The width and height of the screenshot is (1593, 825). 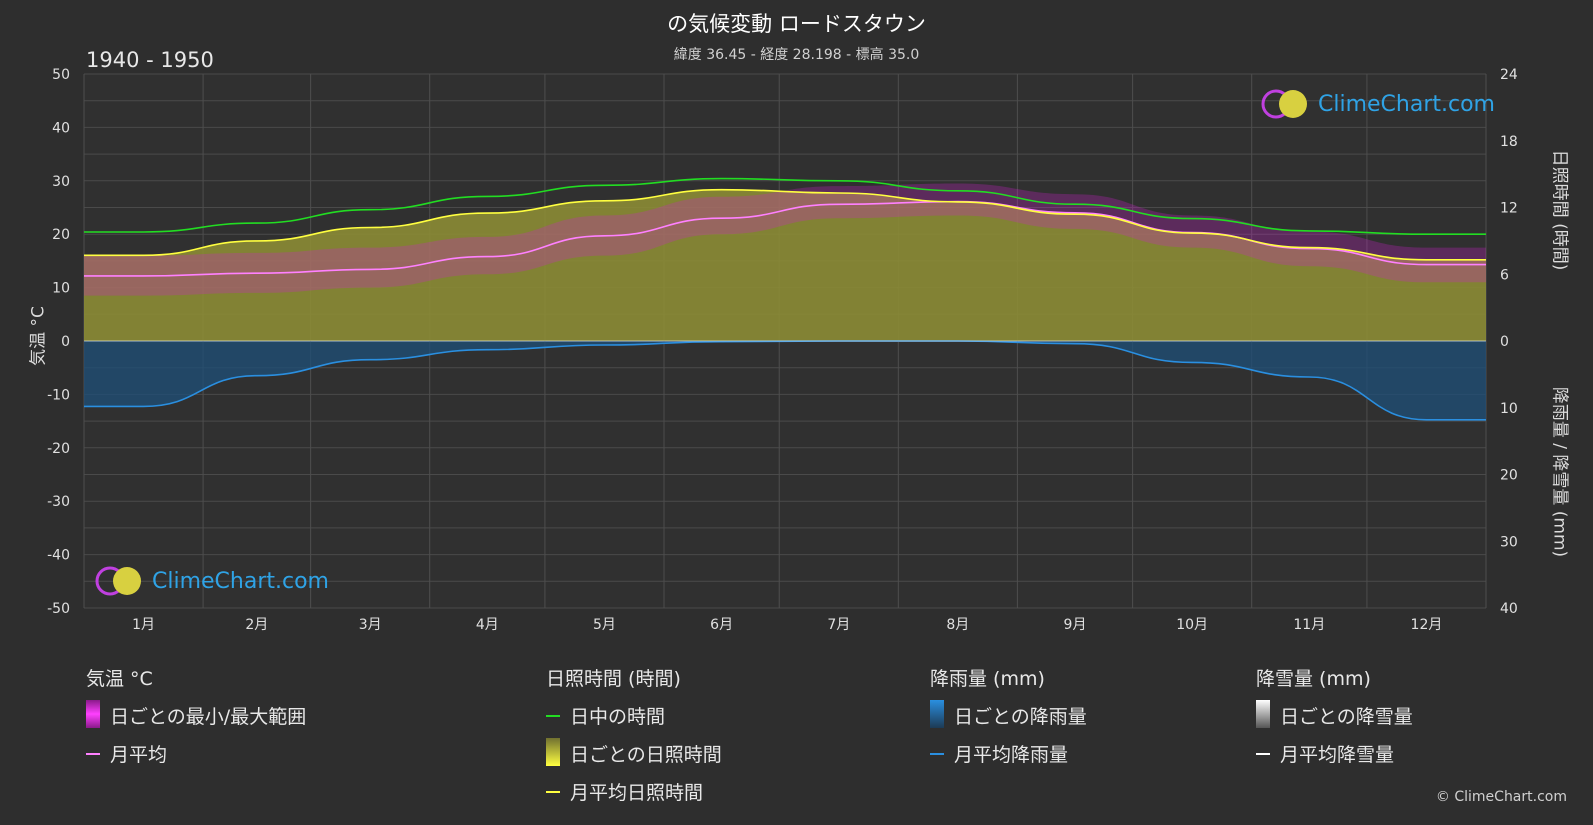 I want to click on legend-rain-head: 降雨量 (mm), so click(x=987, y=679).